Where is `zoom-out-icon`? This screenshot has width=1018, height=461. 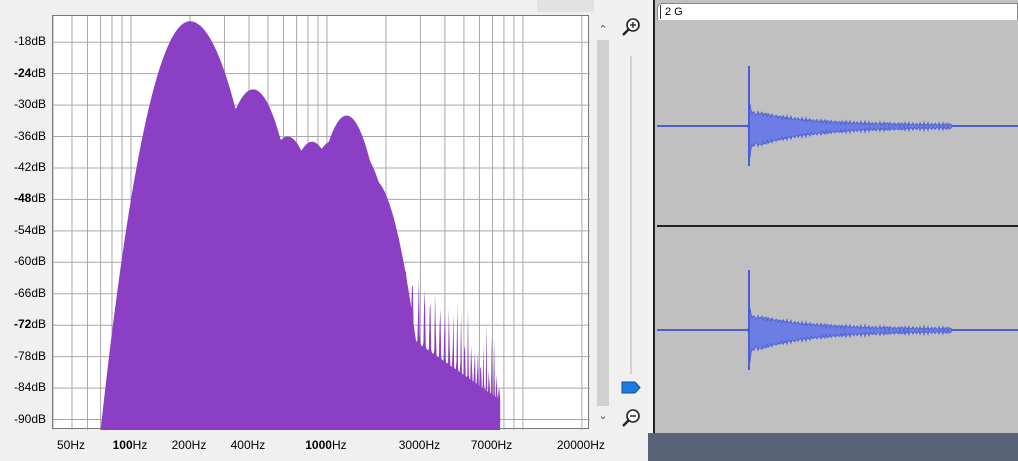 zoom-out-icon is located at coordinates (631, 418).